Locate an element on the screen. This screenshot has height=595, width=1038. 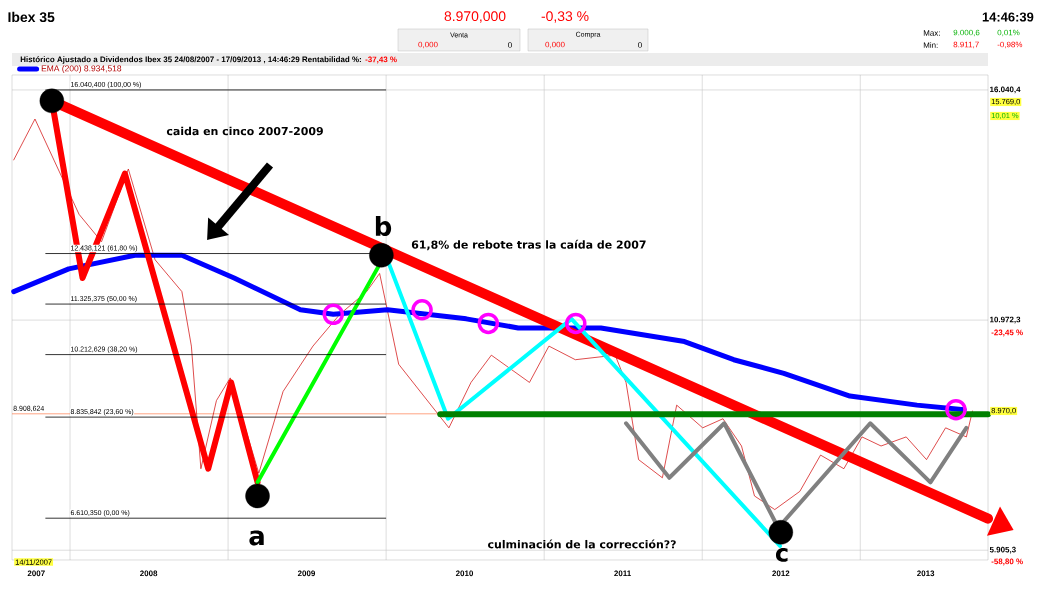
annotation: 61,8% de rebote tras la caída de 2007 is located at coordinates (528, 245).